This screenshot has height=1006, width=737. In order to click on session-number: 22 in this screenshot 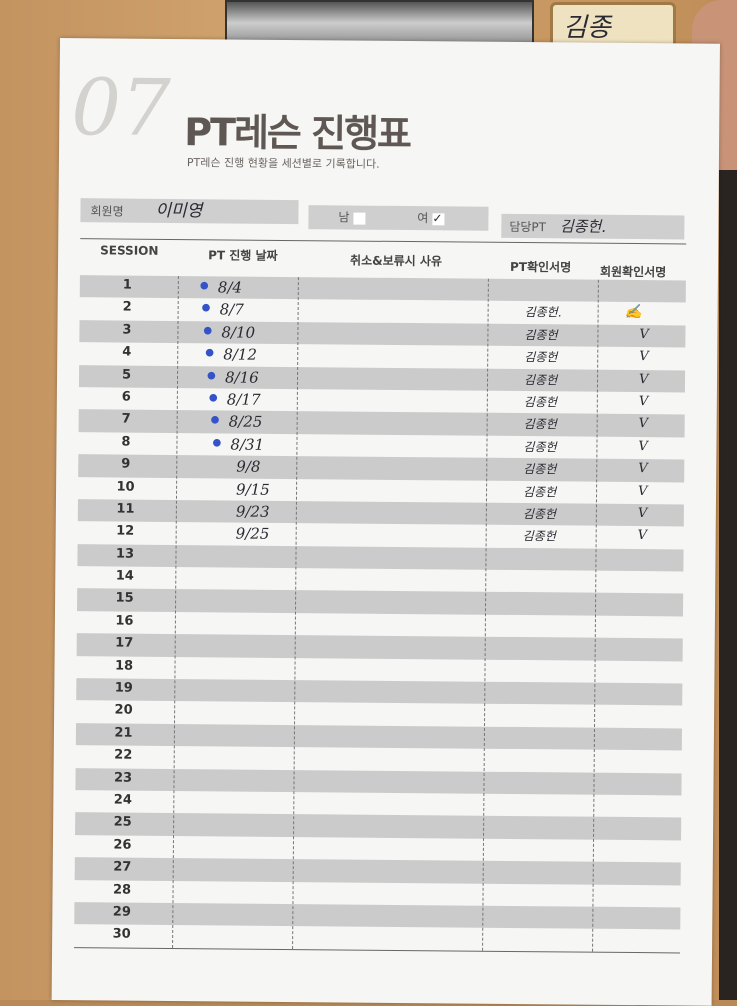, I will do `click(123, 755)`.